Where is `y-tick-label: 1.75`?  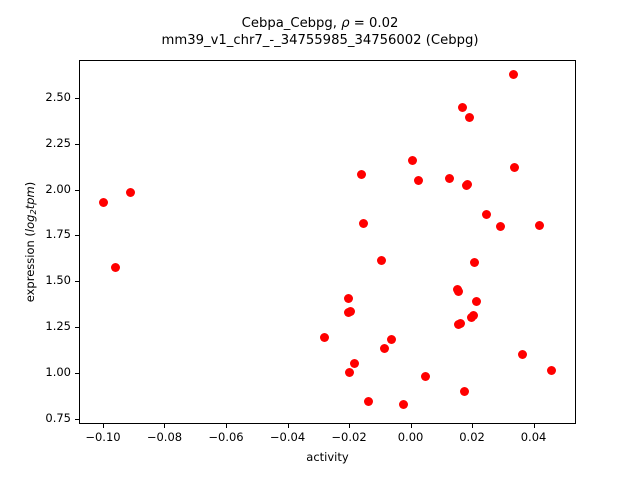
y-tick-label: 1.75 is located at coordinates (58, 234).